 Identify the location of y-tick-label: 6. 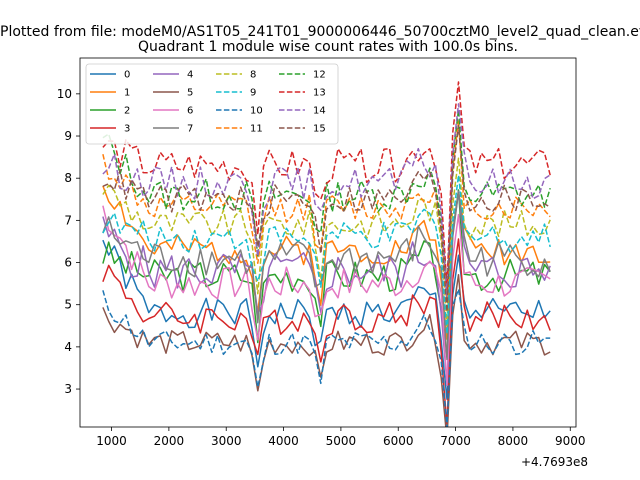
(68, 263).